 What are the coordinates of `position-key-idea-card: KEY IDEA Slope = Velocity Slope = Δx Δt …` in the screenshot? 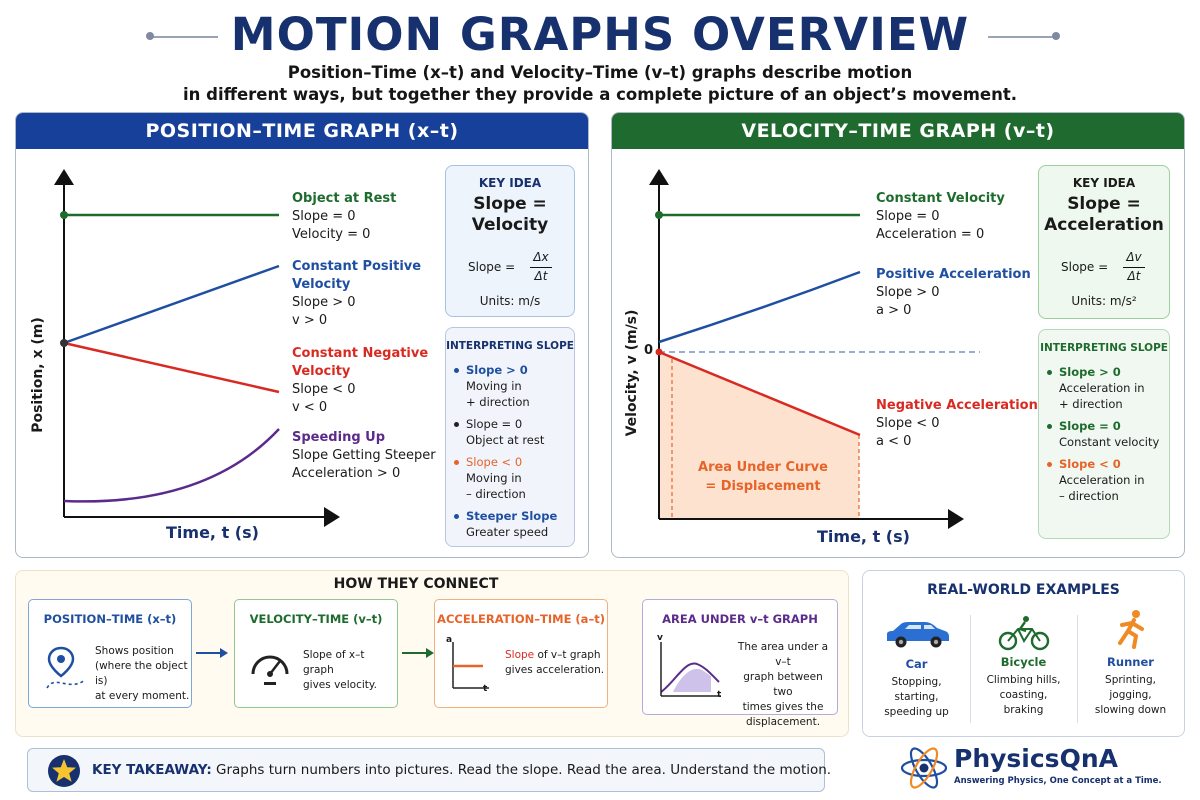 It's located at (510, 241).